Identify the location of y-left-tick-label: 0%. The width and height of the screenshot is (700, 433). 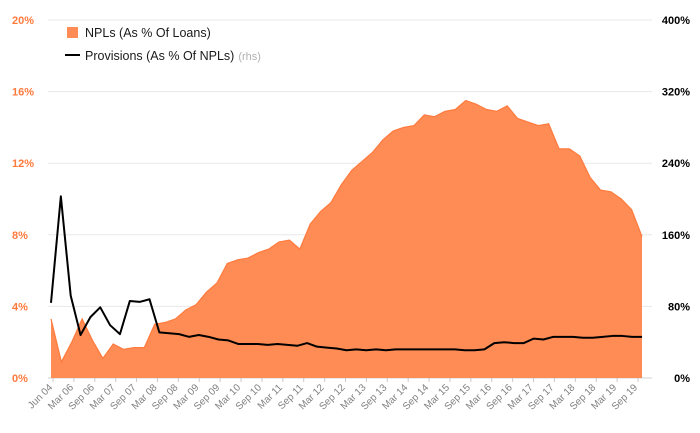
(20, 379).